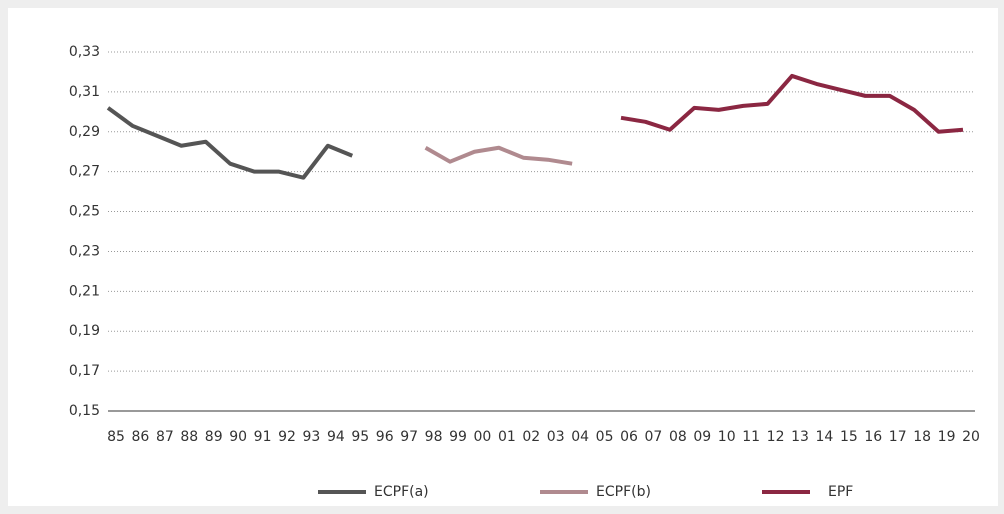  Describe the element at coordinates (654, 437) in the screenshot. I see `x-tick-label: 07` at that location.